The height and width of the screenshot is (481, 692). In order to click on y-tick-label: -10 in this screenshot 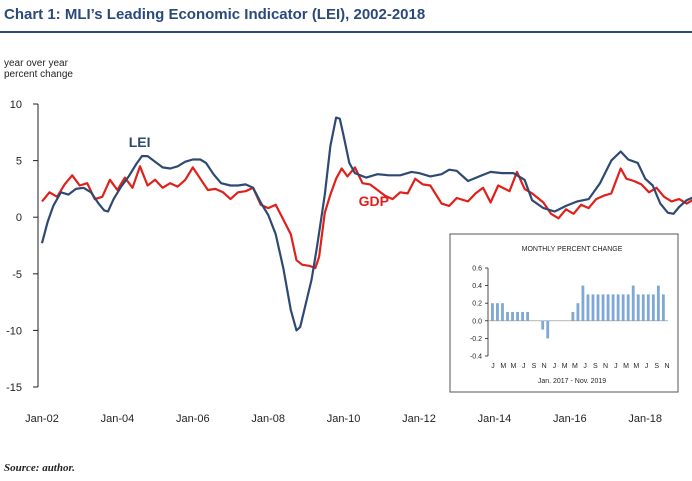, I will do `click(14, 331)`.